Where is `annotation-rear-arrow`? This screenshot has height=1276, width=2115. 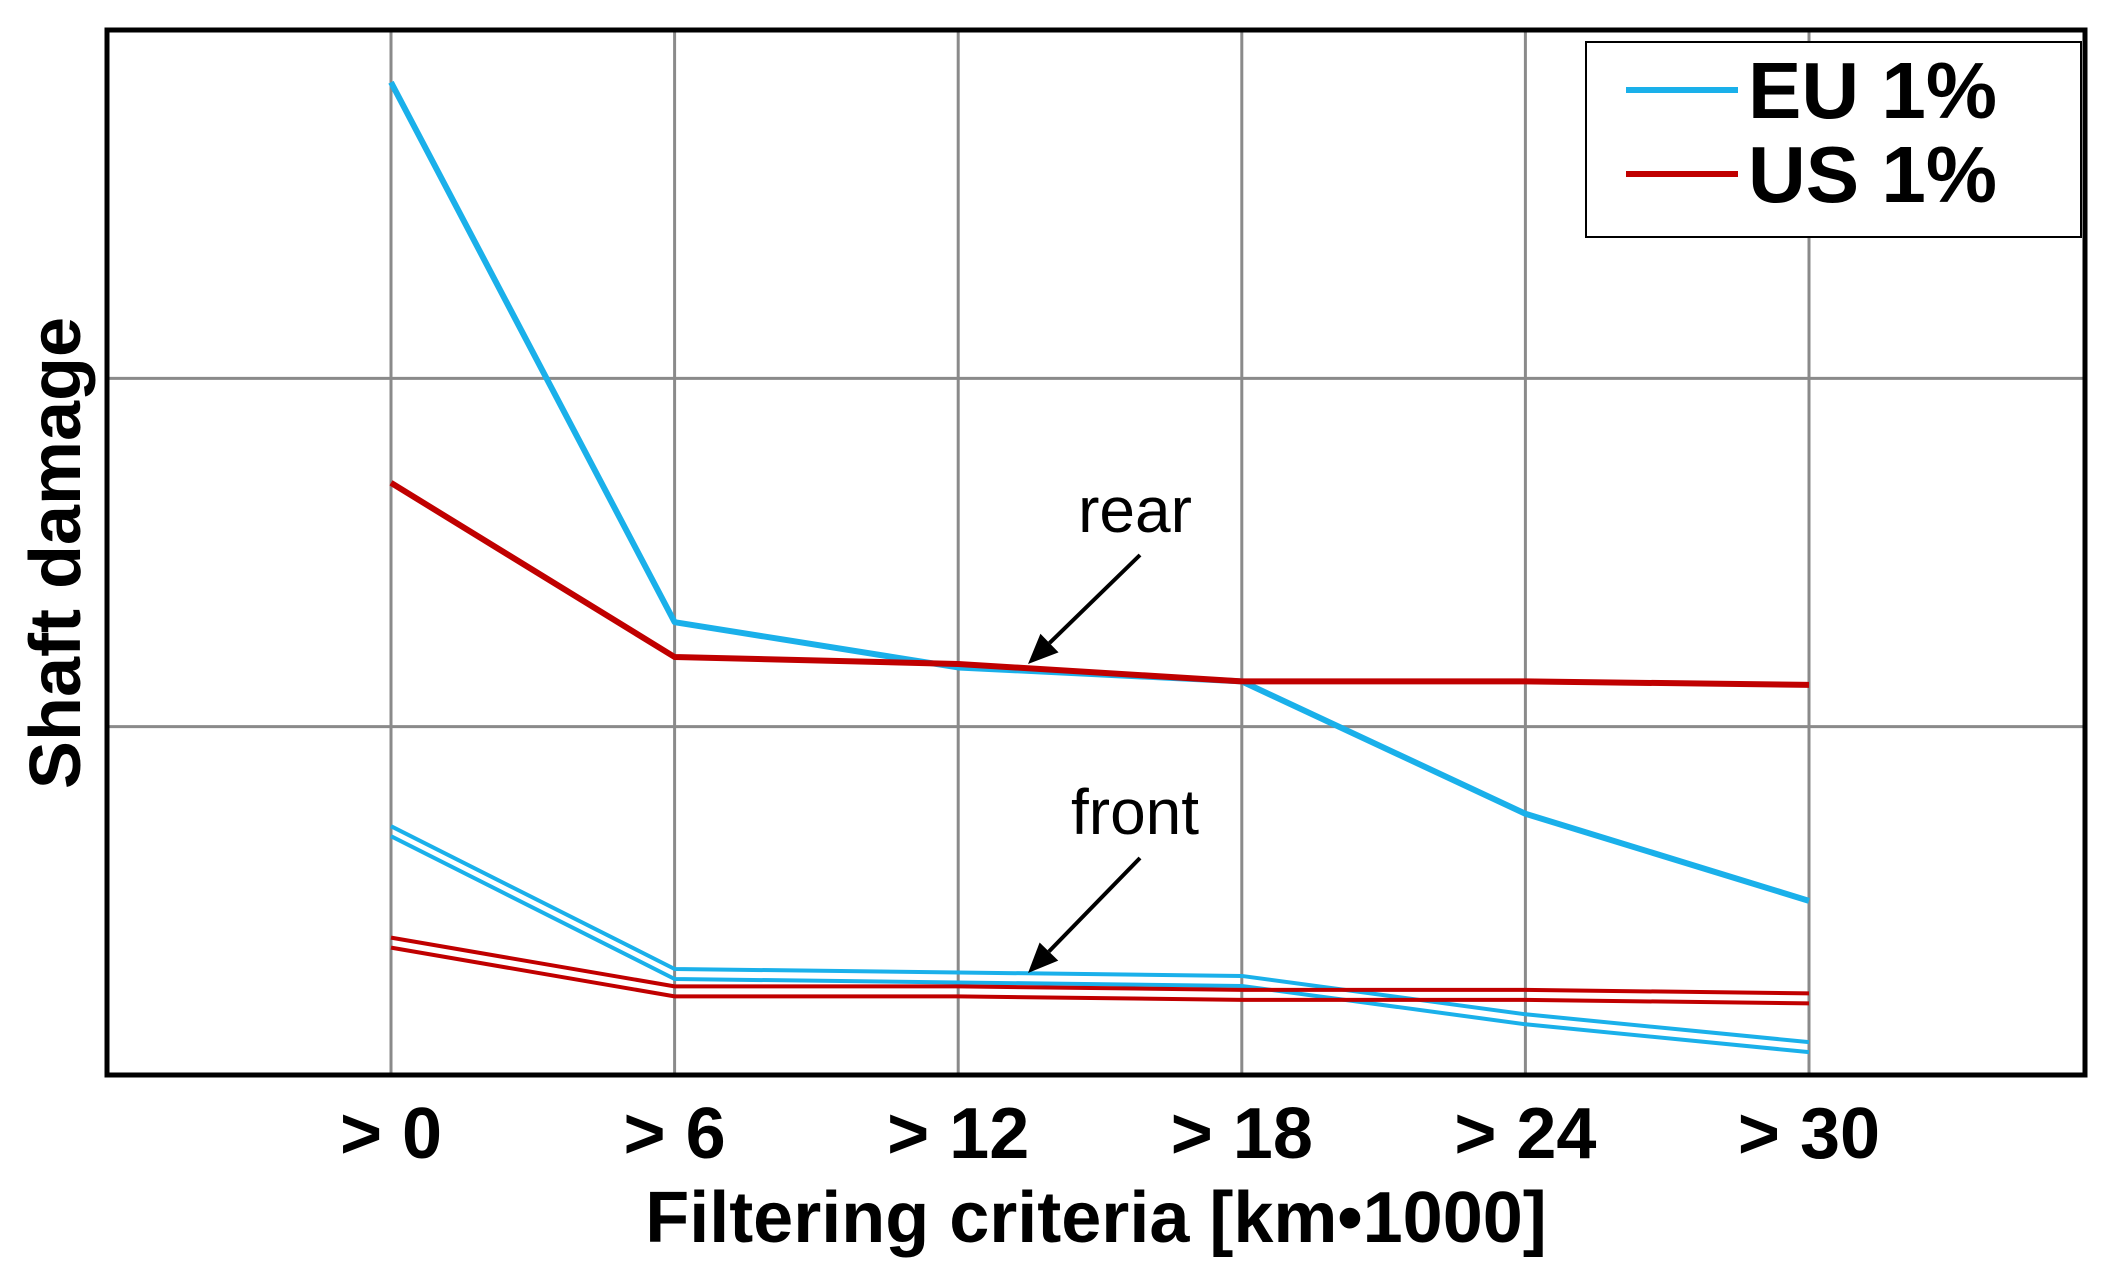
annotation-rear-arrow is located at coordinates (1095, 599).